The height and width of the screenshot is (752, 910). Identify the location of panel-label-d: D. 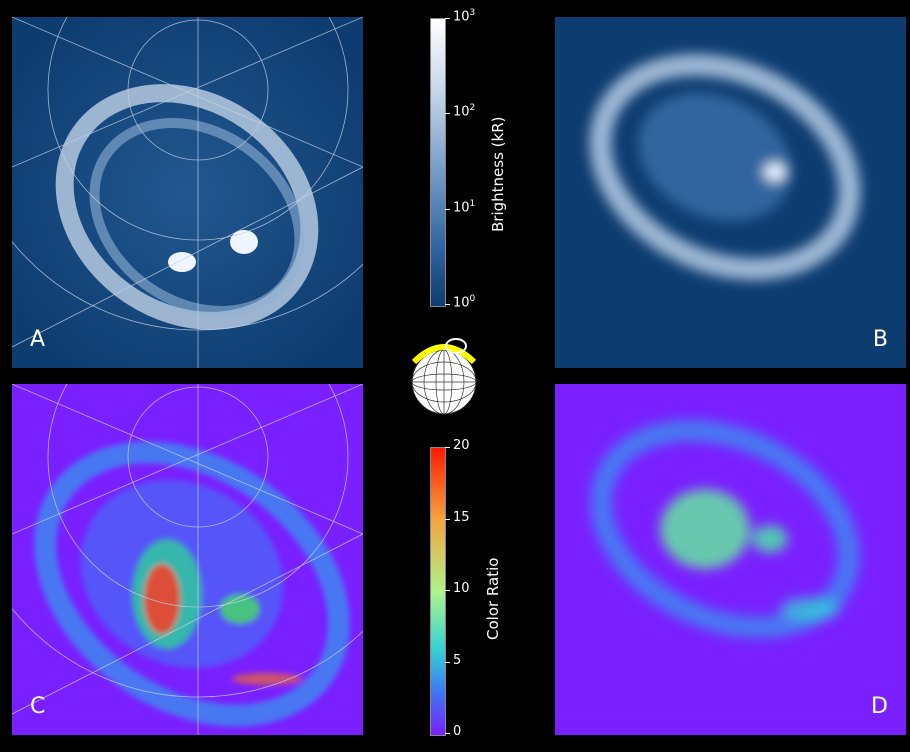
(879, 706).